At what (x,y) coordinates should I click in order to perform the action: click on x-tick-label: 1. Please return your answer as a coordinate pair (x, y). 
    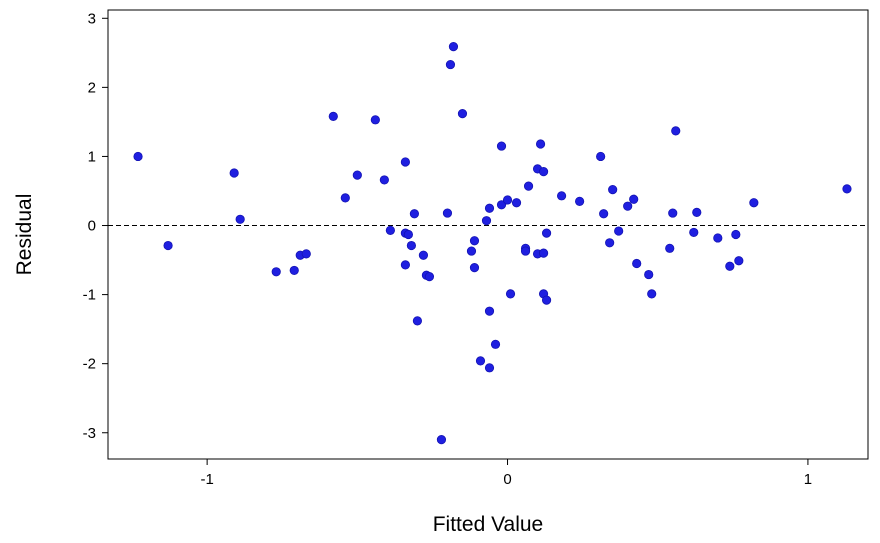
    Looking at the image, I should click on (808, 479).